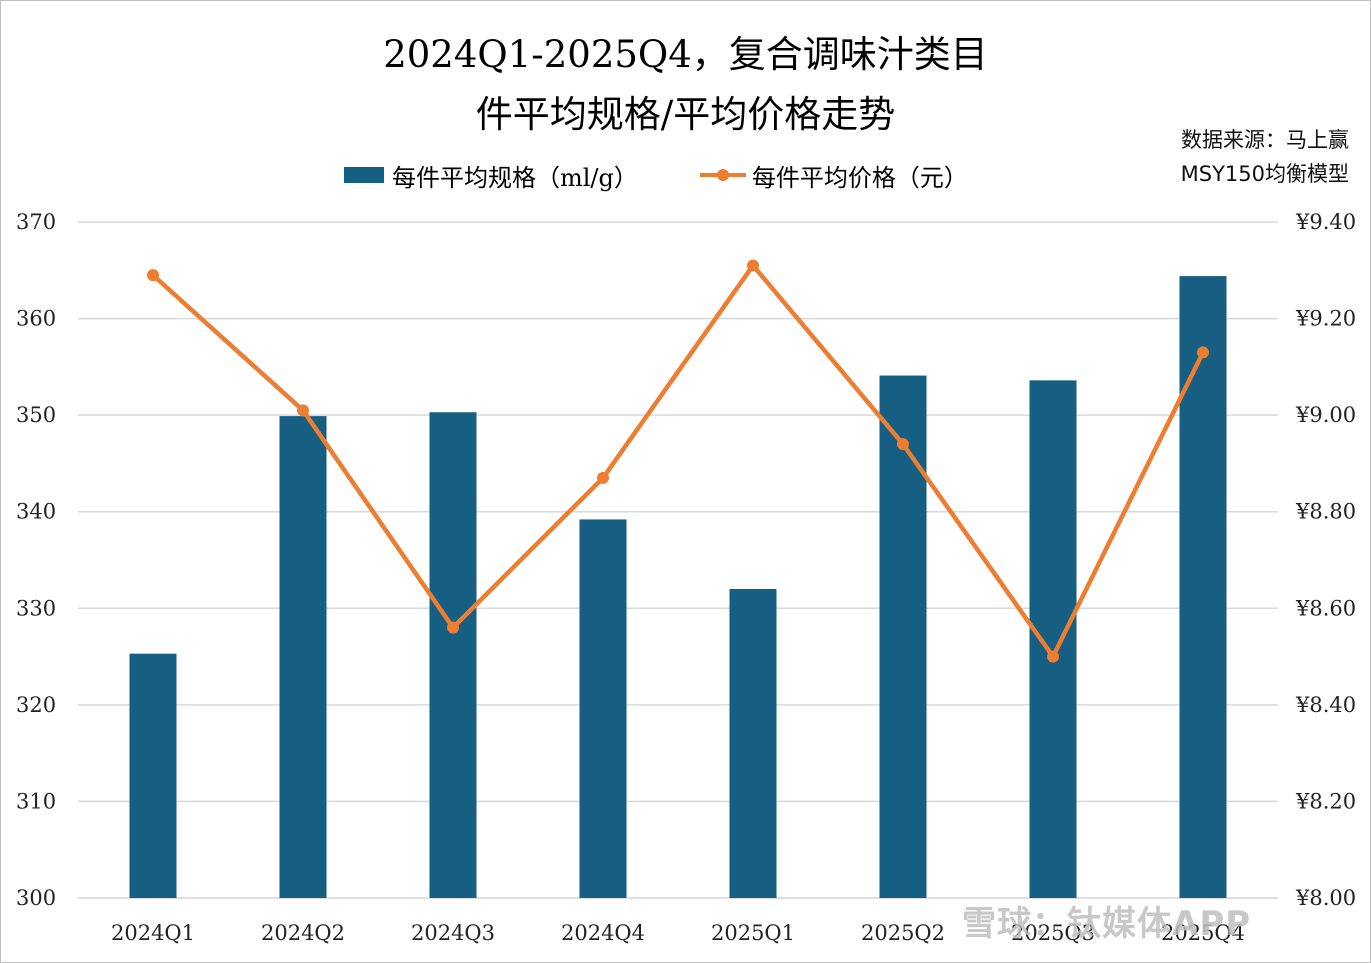  What do you see at coordinates (1053, 656) in the screenshot?
I see `price-point-2025Q3` at bounding box center [1053, 656].